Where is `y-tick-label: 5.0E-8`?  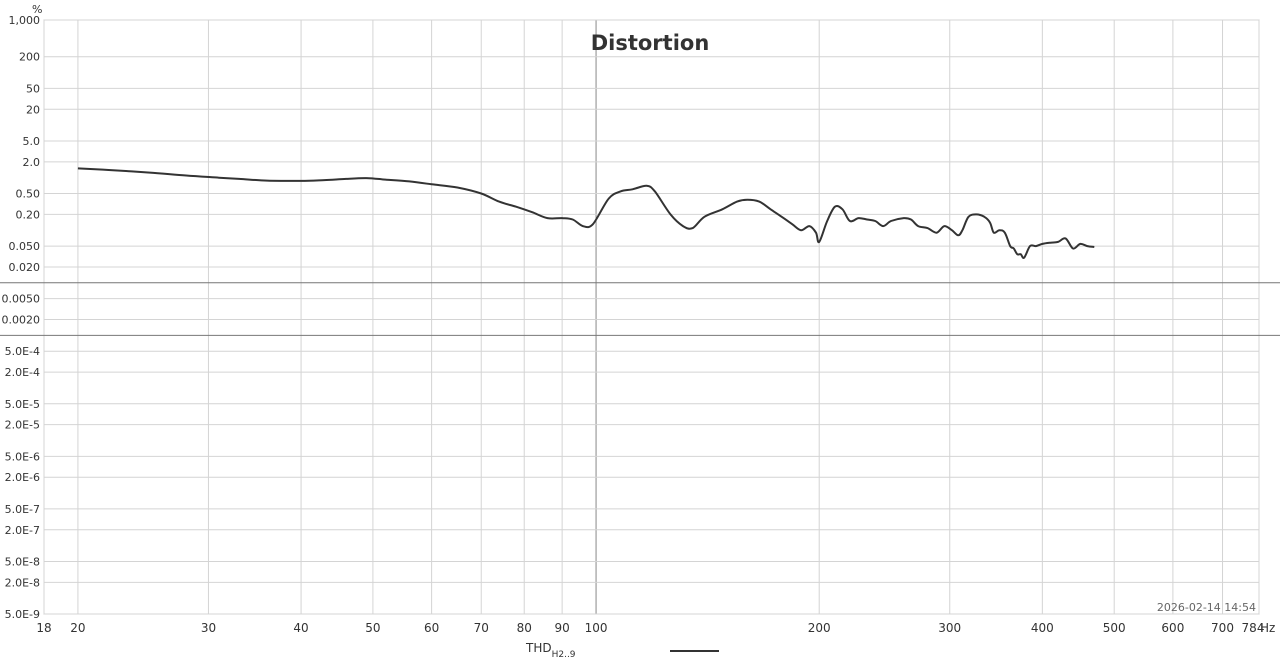 y-tick-label: 5.0E-8 is located at coordinates (22, 561).